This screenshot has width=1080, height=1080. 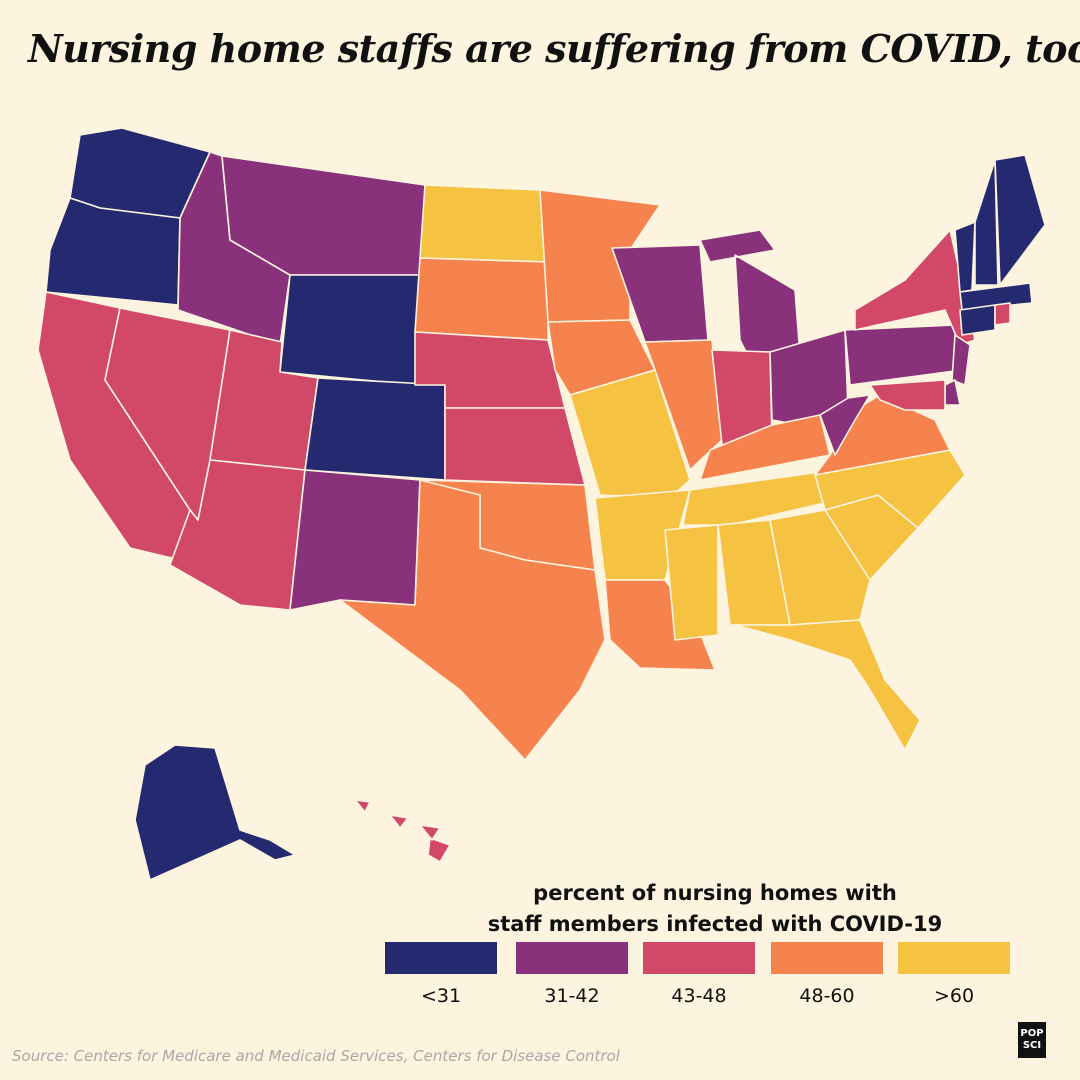 I want to click on state-nh, so click(x=986, y=222).